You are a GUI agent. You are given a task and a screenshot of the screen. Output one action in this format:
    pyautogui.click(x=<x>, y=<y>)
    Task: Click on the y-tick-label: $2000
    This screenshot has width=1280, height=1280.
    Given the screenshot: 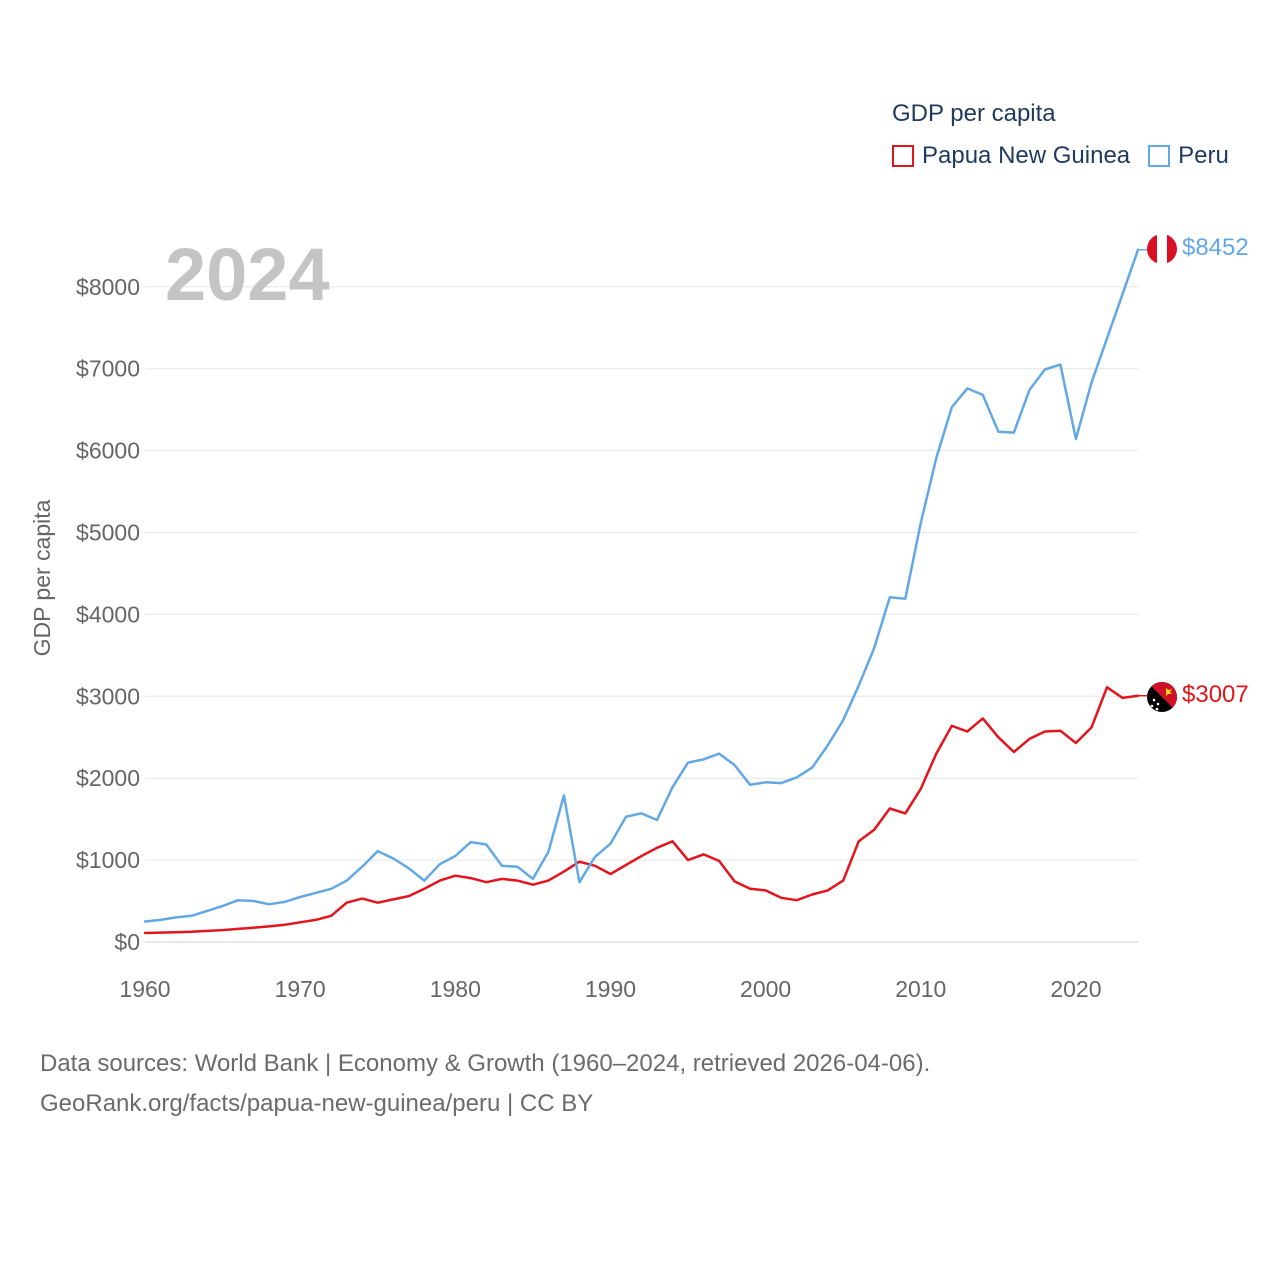 What is the action you would take?
    pyautogui.click(x=108, y=778)
    